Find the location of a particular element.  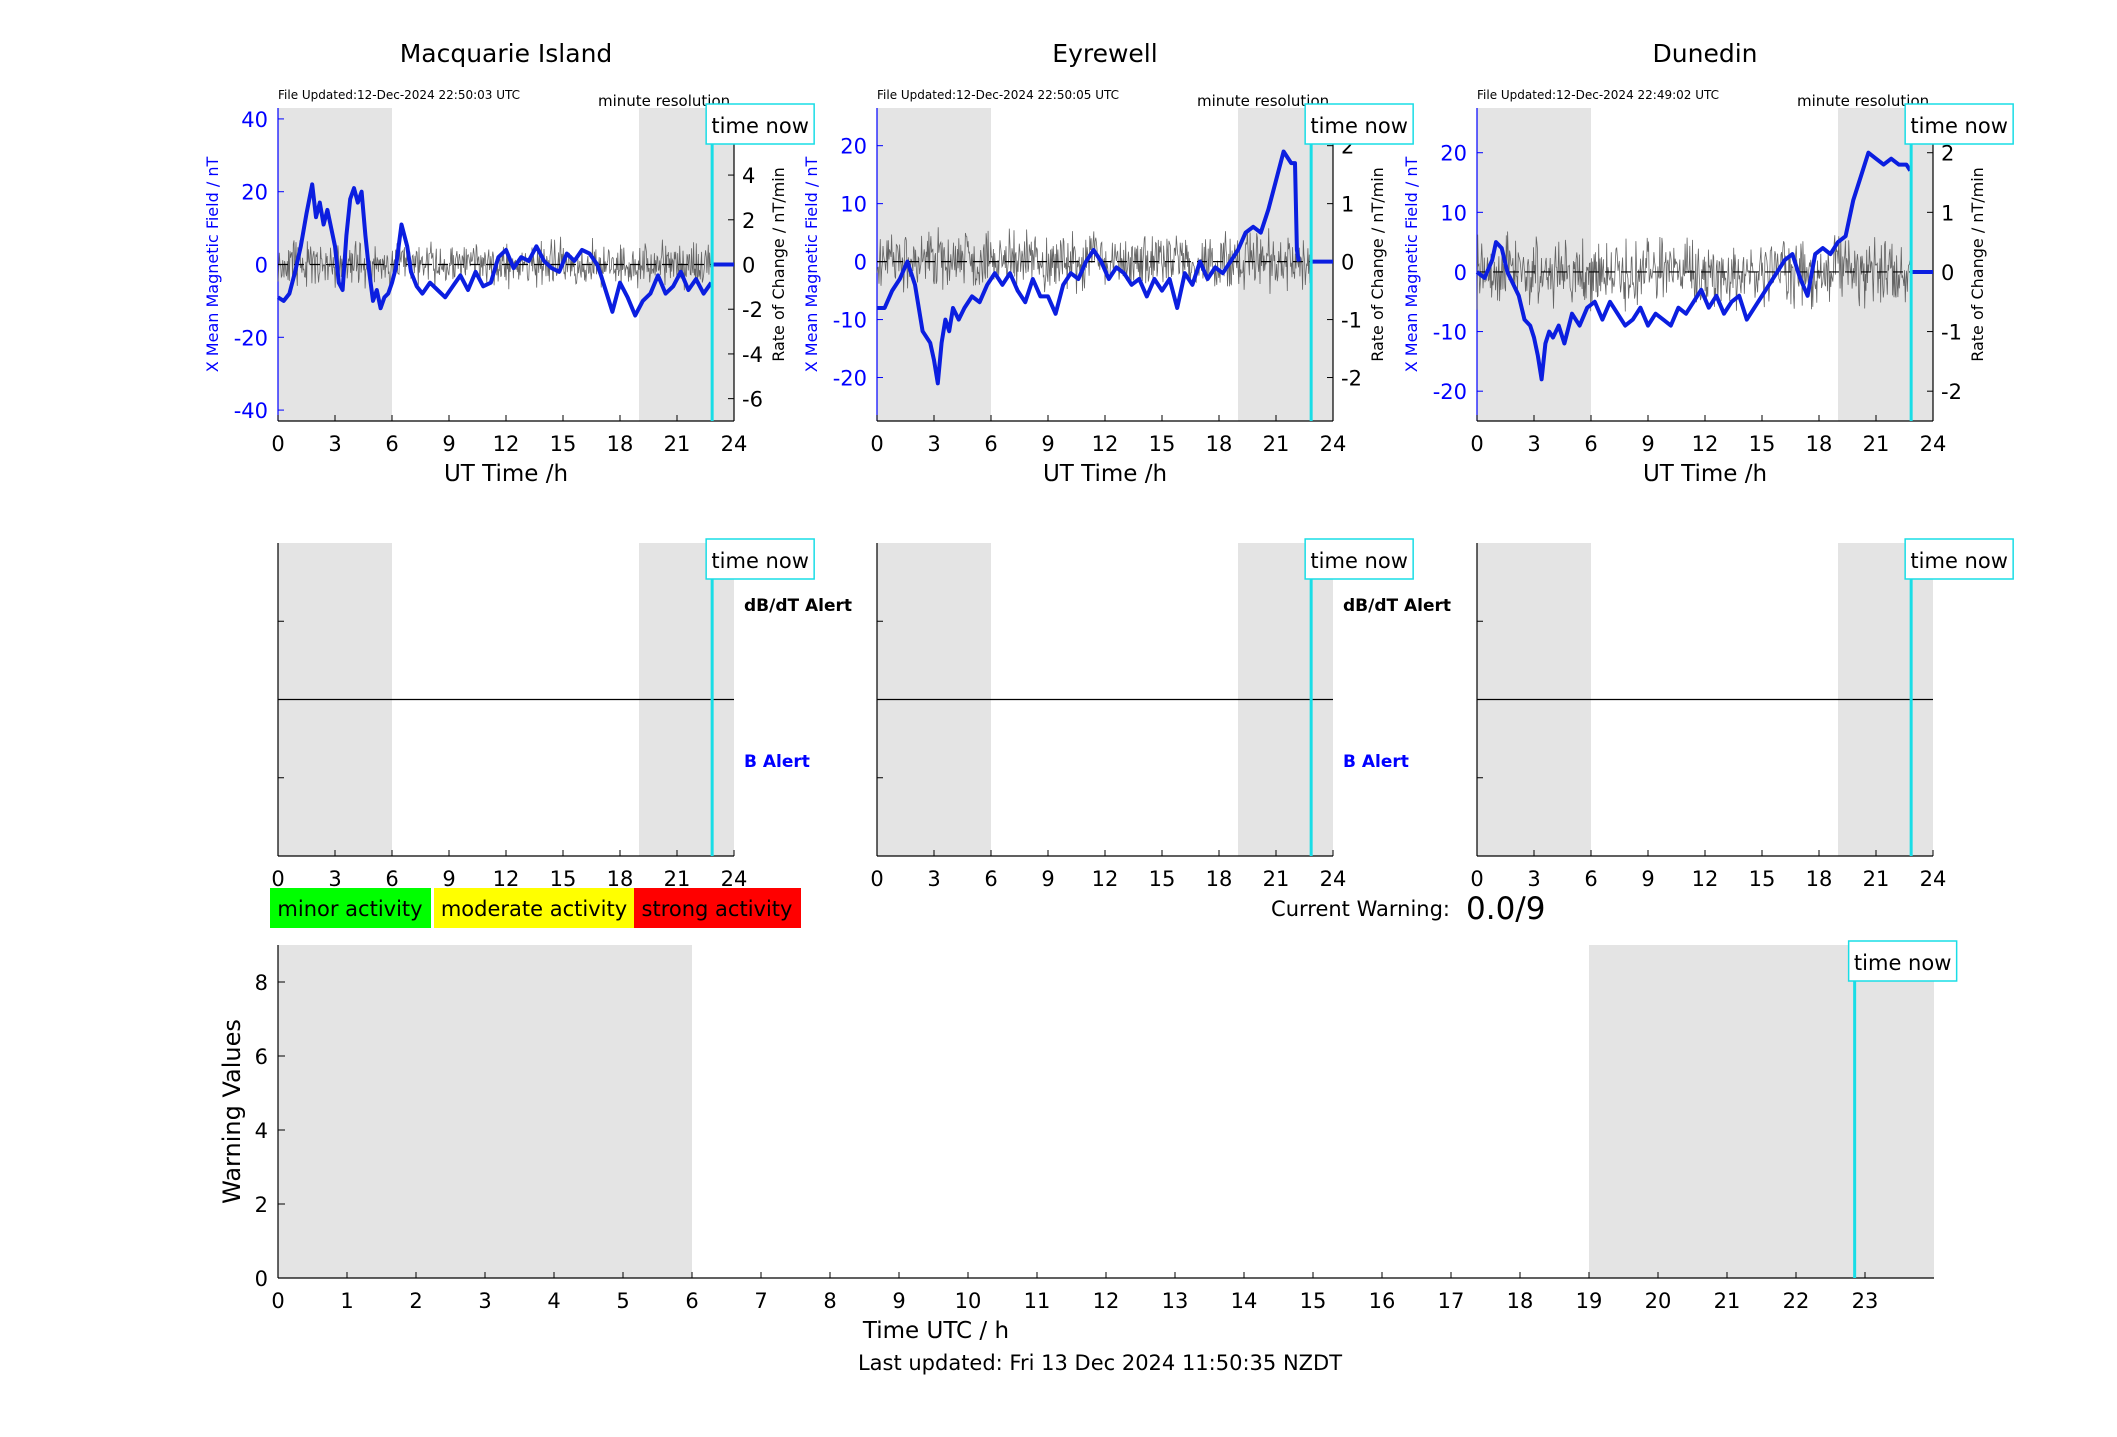

y-tick-label: 20 is located at coordinates (1453, 154).